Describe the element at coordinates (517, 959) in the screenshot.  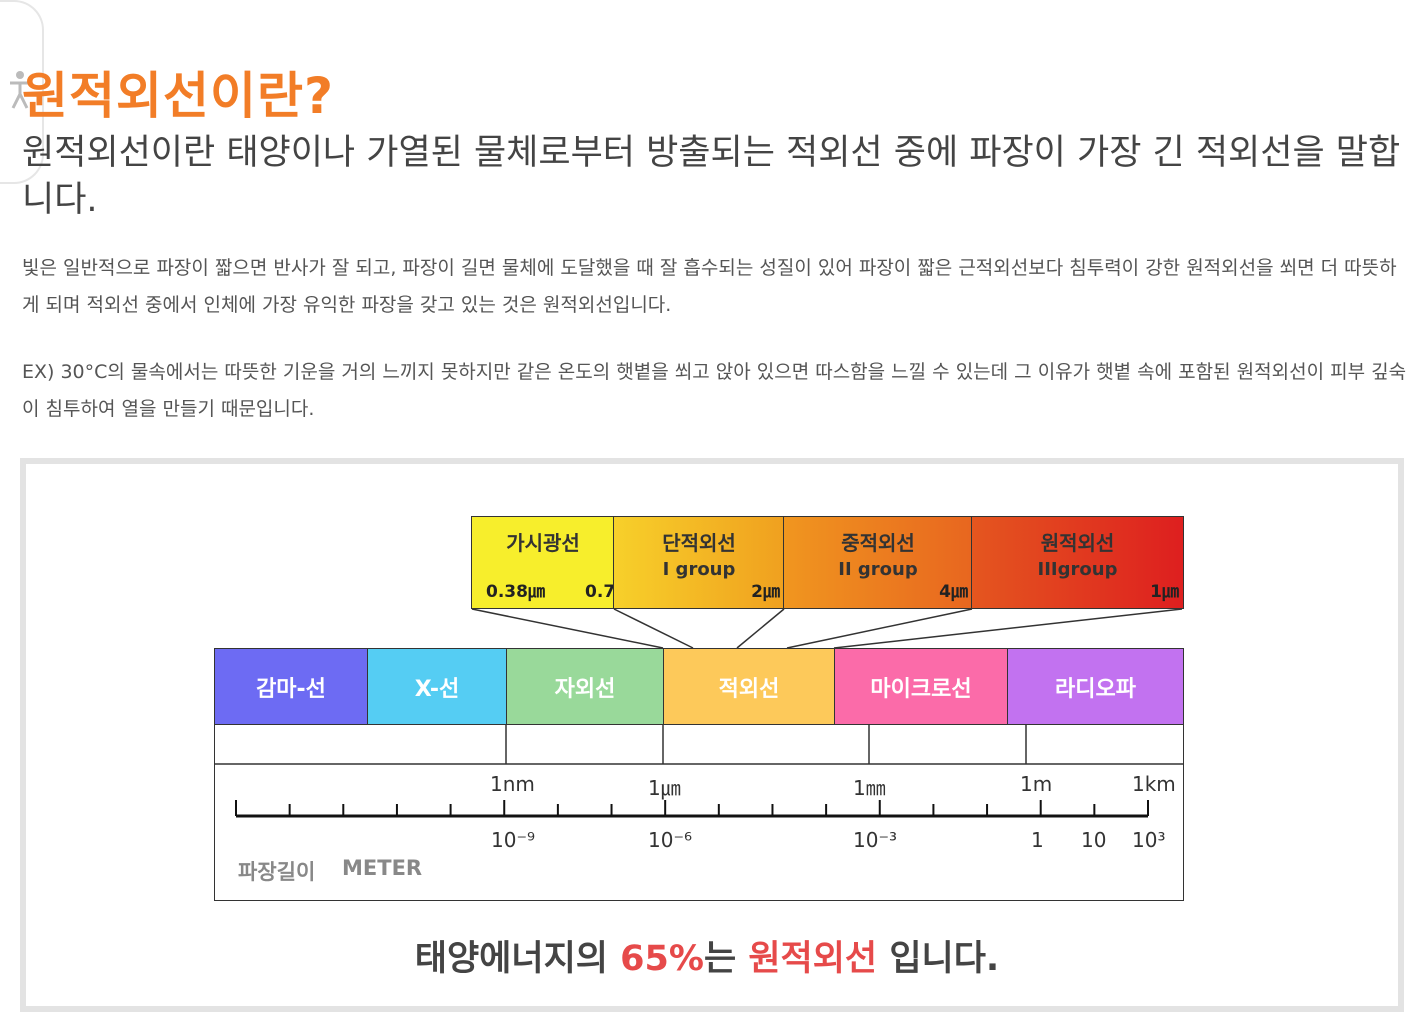
I see `caption-prefix: 태양에너지의` at that location.